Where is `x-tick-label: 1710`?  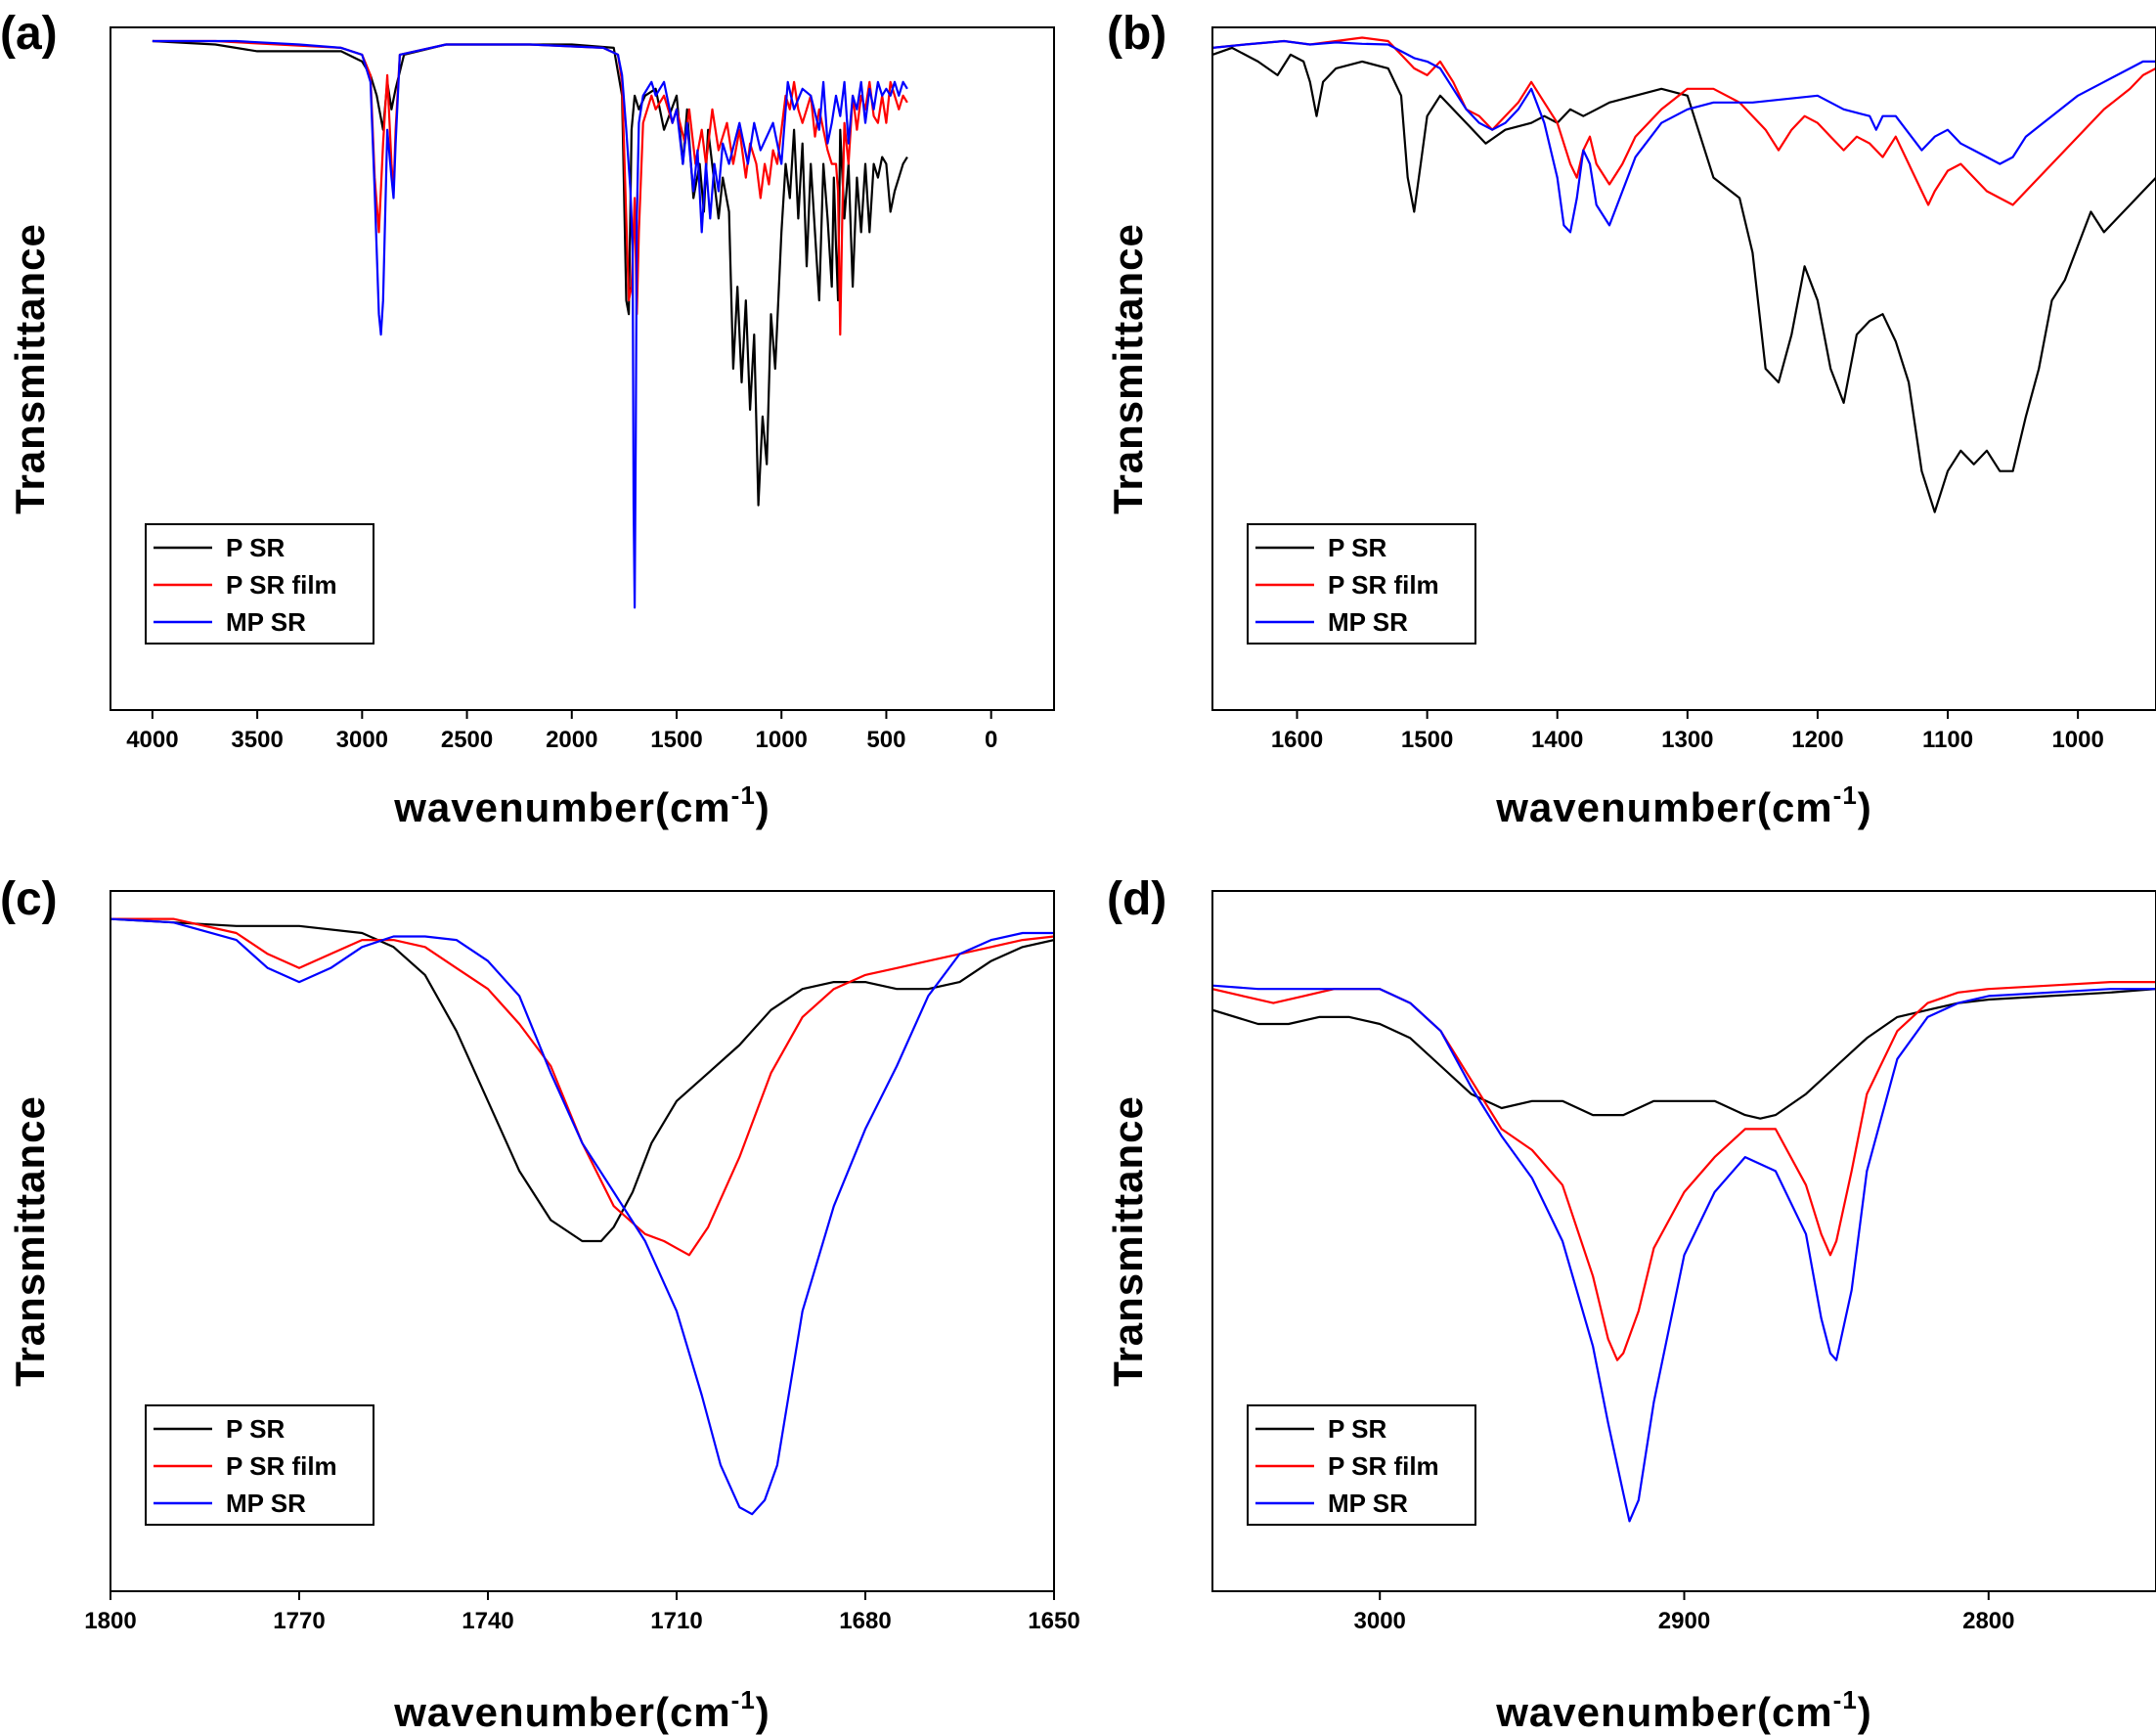 x-tick-label: 1710 is located at coordinates (676, 1621).